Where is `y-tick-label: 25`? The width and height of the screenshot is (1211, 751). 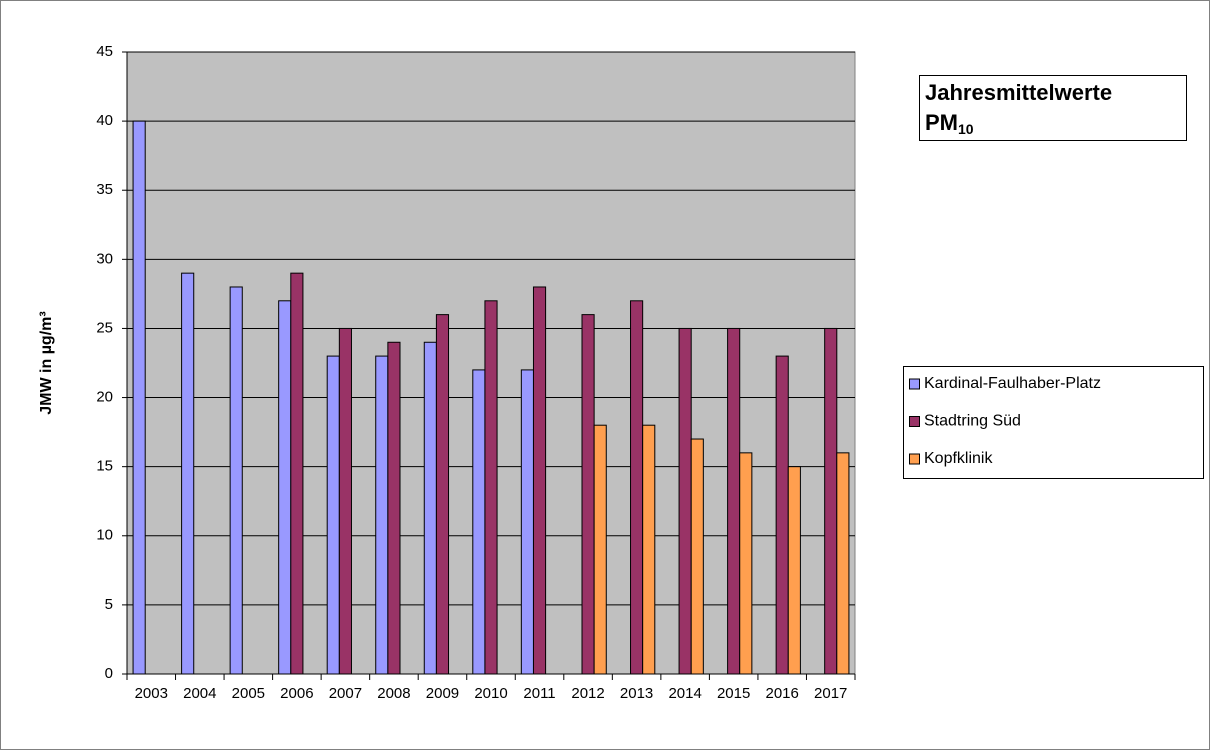 y-tick-label: 25 is located at coordinates (104, 327).